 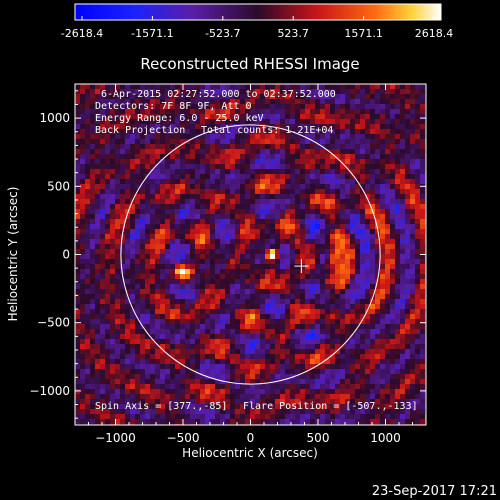 What do you see at coordinates (115, 438) in the screenshot?
I see `x-tick-label: −1000` at bounding box center [115, 438].